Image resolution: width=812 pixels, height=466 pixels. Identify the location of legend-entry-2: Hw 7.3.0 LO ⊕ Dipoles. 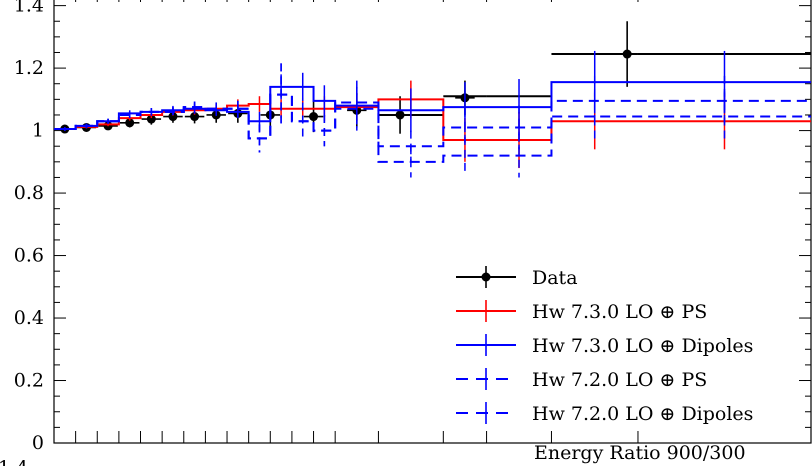
(604, 345).